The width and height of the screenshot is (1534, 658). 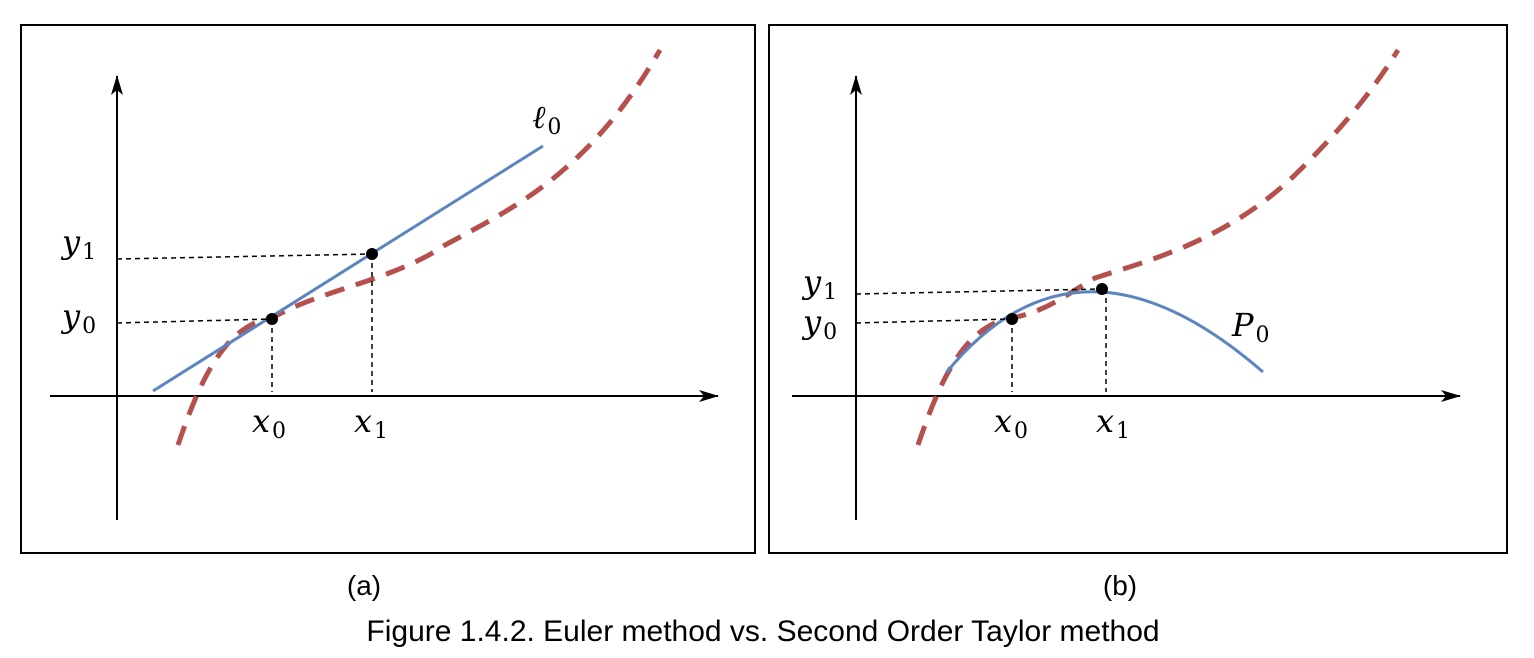 I want to click on panel-b-y1-label: y1, so click(x=819, y=284).